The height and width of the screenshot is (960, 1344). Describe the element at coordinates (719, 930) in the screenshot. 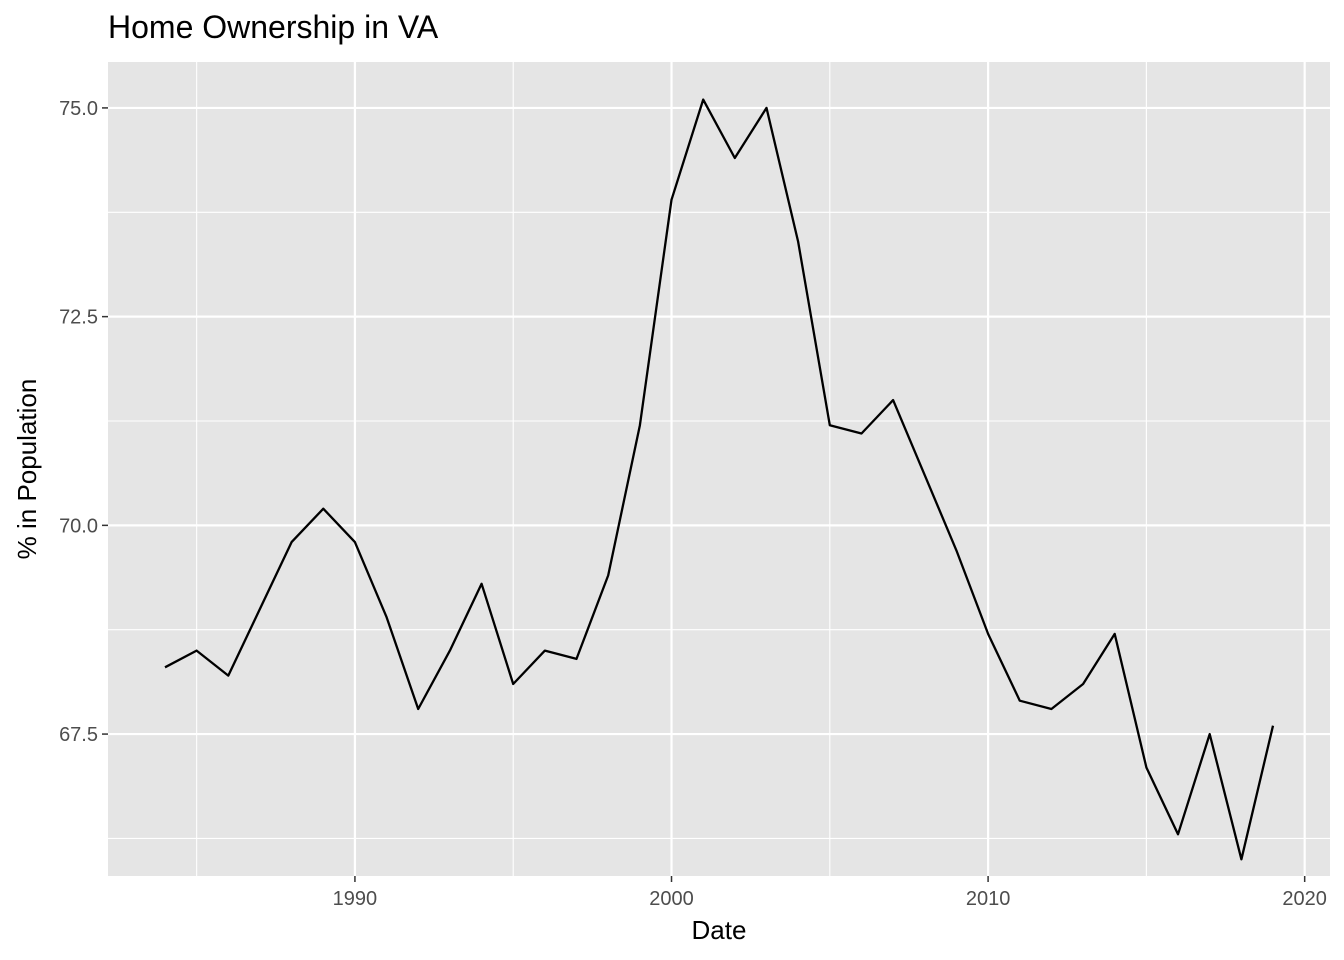

I see `x-axis-title: Date` at that location.